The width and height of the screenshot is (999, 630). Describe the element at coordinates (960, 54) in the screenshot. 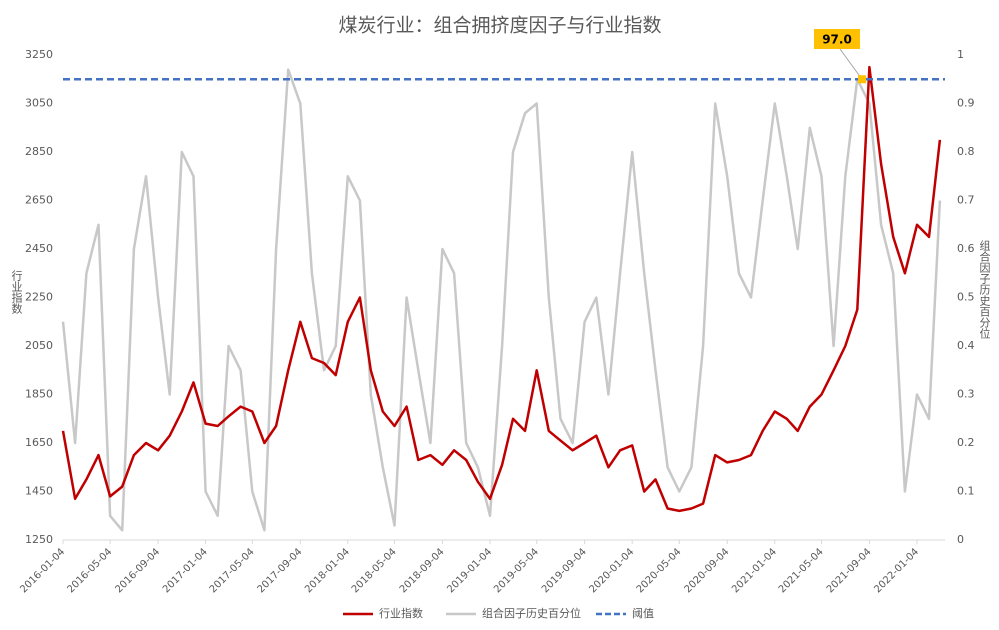

I see `y2-tick-label: 1` at that location.